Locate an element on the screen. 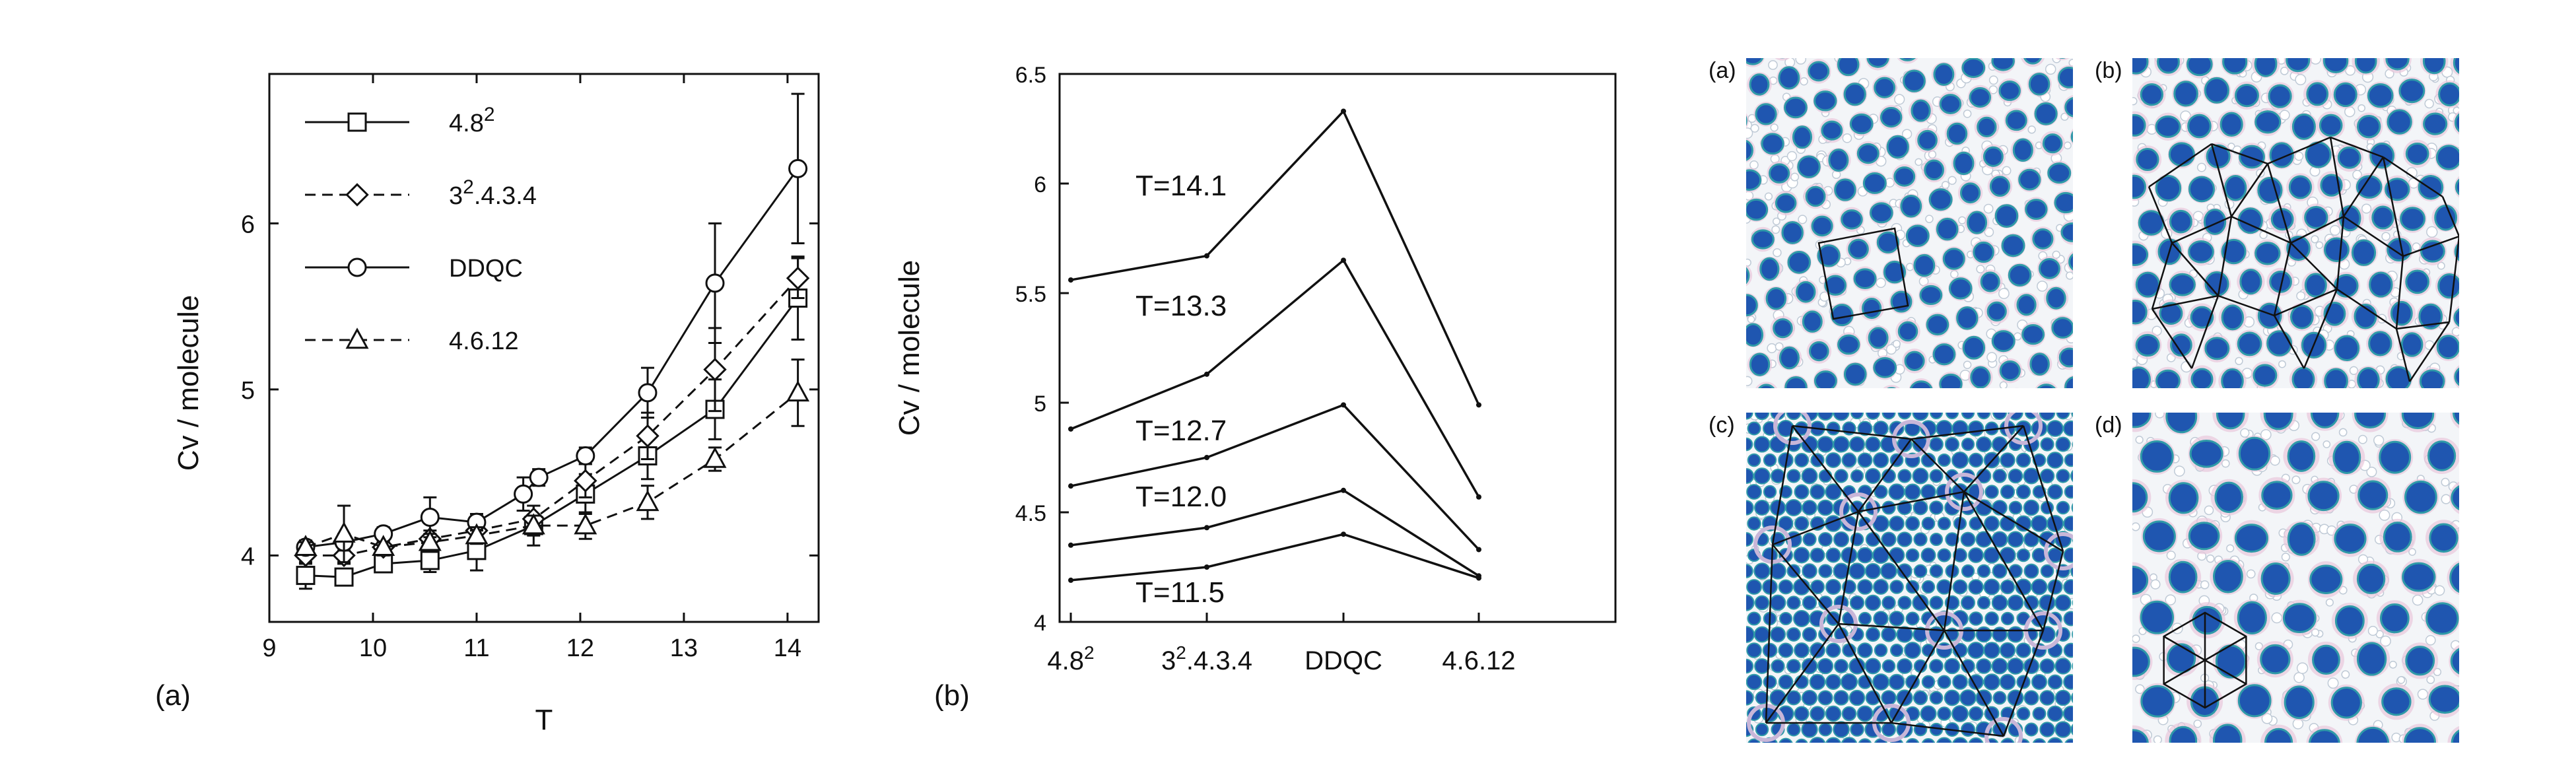 The width and height of the screenshot is (2576, 781). tiling-overlay-spoke is located at coordinates (2225, 648).